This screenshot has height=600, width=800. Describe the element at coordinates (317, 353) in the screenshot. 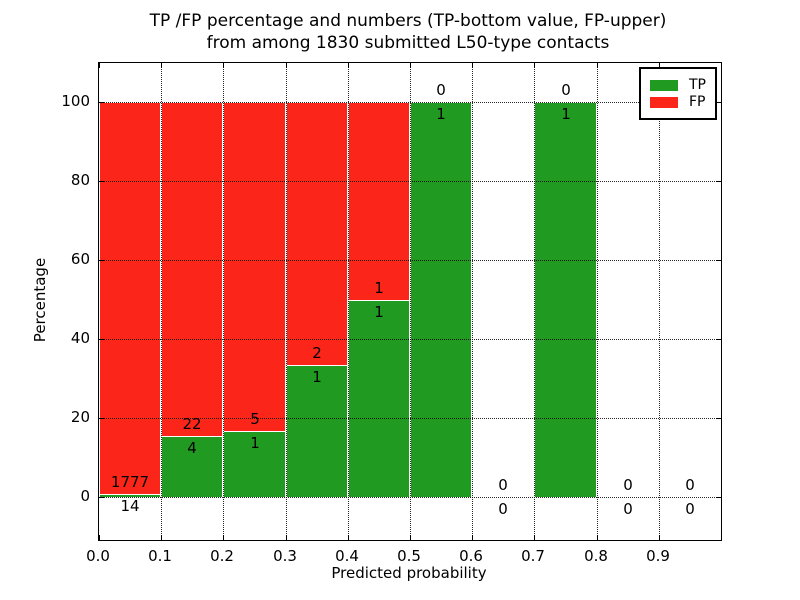

I see `fp-count-label: 2` at that location.